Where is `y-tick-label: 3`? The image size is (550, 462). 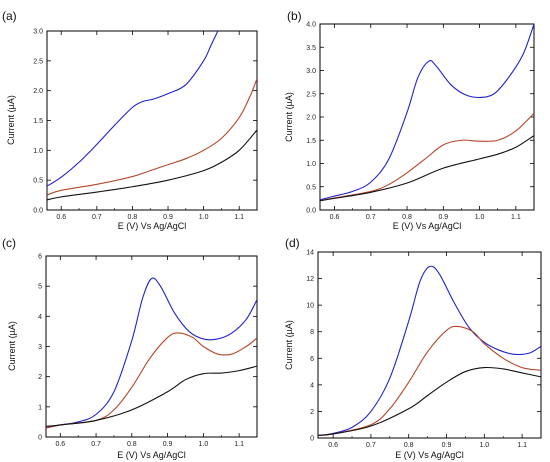
y-tick-label: 3 is located at coordinates (40, 347).